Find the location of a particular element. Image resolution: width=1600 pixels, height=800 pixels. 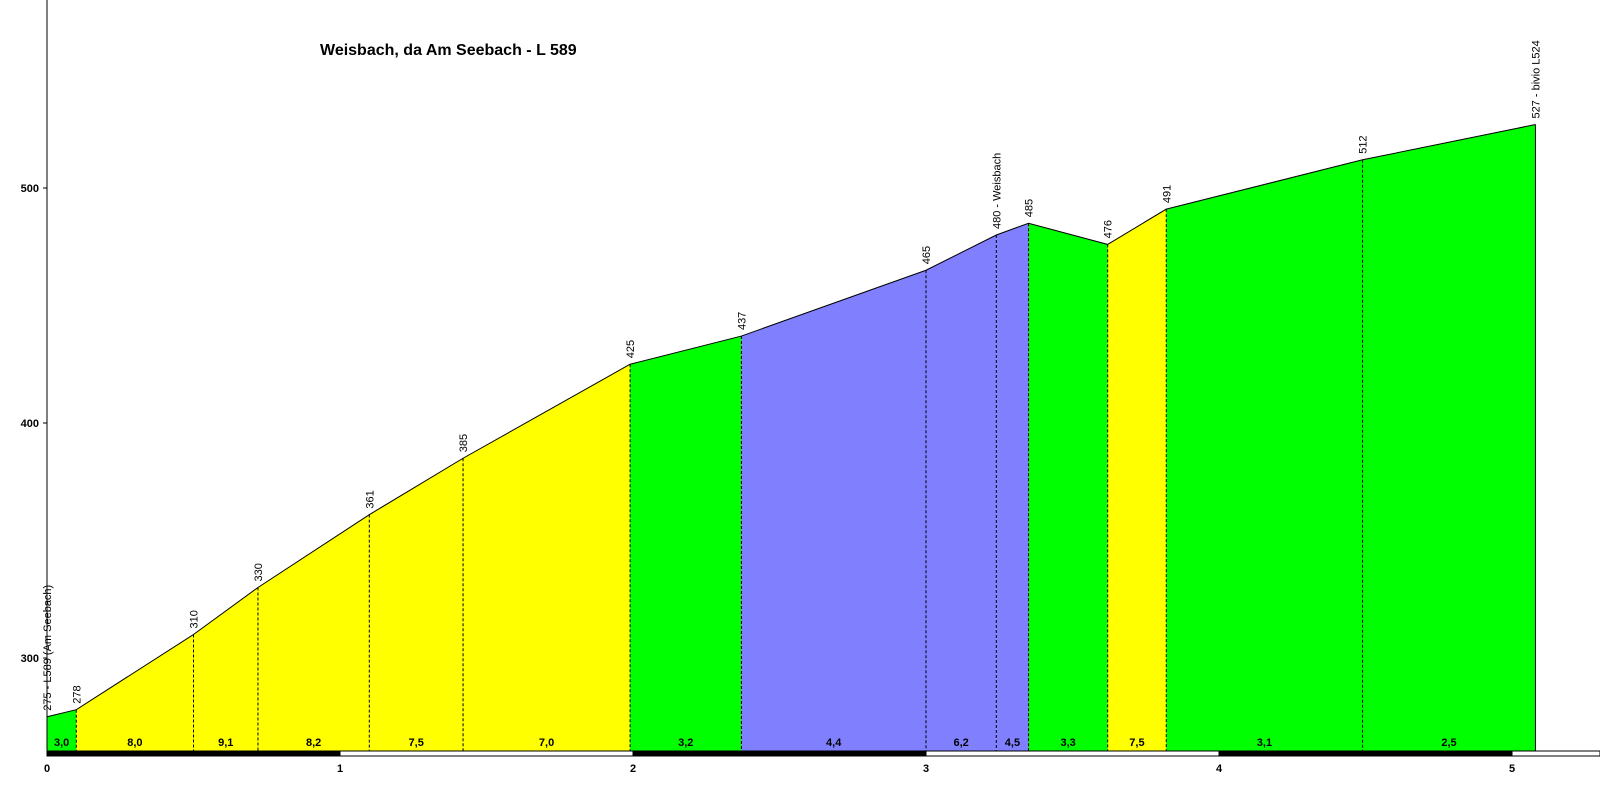

gradient-label: 4,4 is located at coordinates (834, 743).